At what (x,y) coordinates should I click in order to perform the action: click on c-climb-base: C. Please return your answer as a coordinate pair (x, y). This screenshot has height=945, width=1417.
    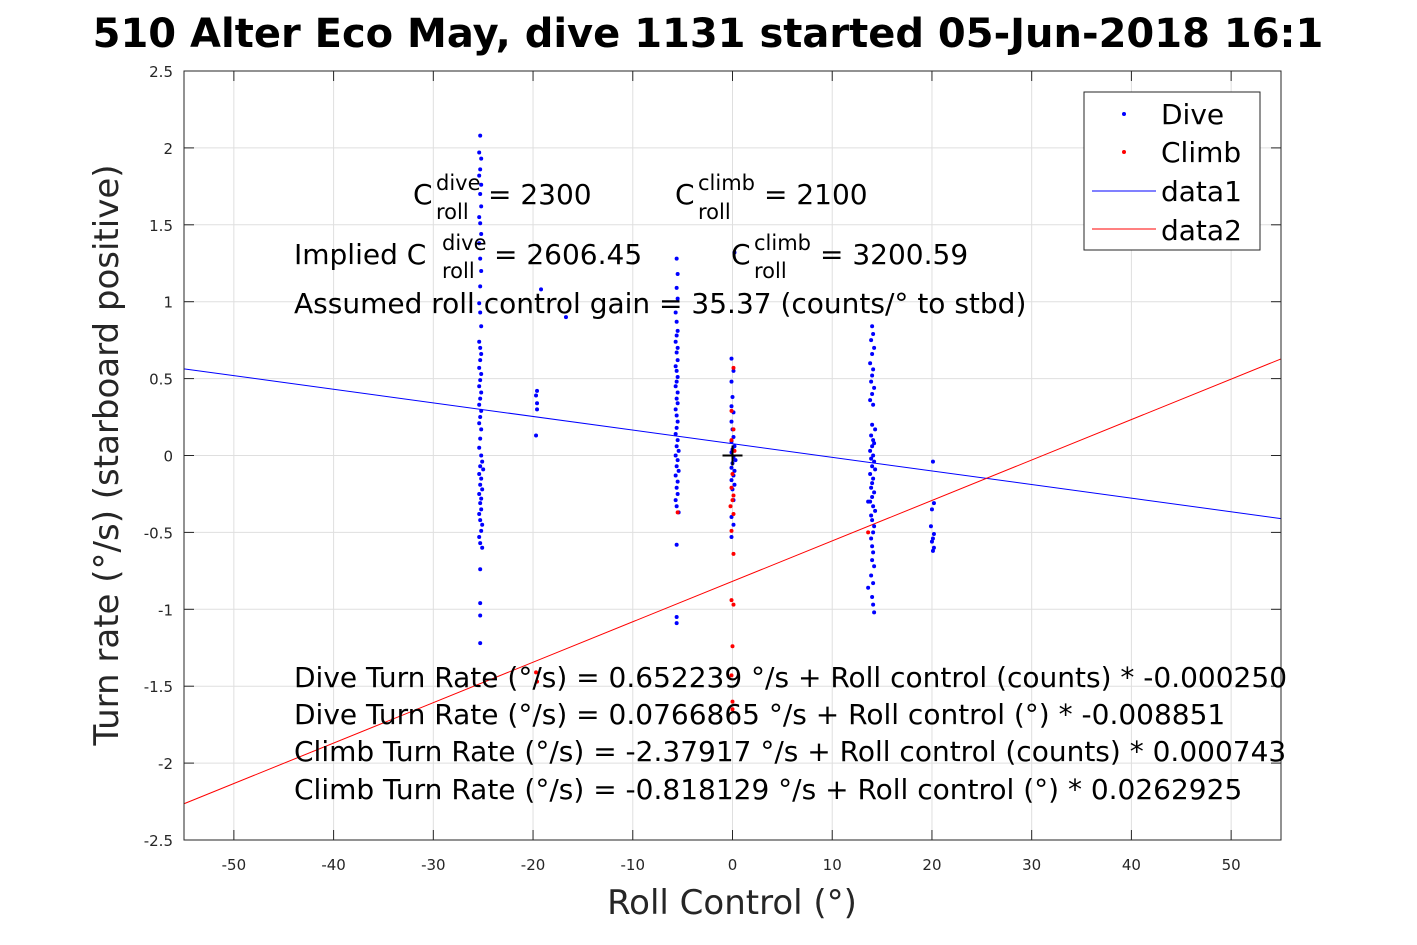
    Looking at the image, I should click on (685, 194).